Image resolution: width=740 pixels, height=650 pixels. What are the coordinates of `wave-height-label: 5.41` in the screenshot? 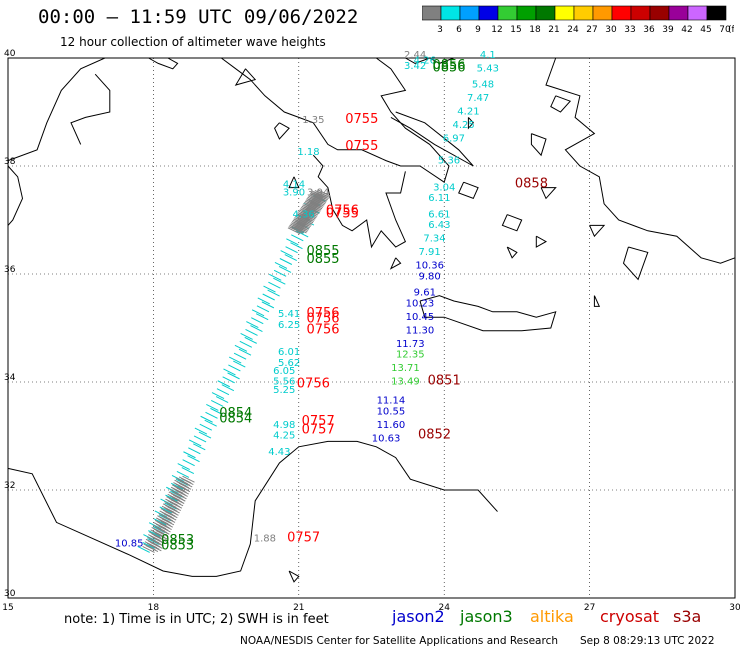 It's located at (289, 314).